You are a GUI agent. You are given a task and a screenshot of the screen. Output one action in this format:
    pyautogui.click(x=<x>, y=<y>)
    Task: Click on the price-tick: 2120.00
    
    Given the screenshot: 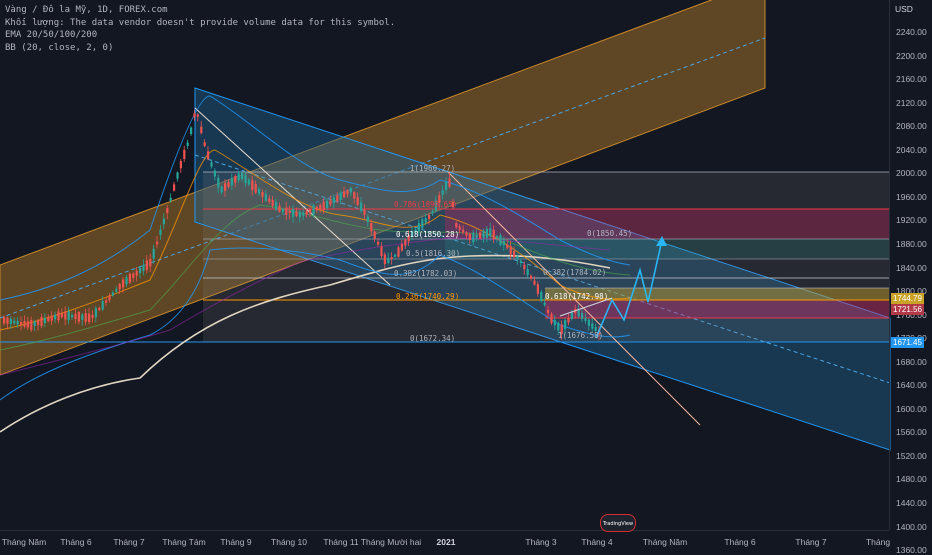 What is the action you would take?
    pyautogui.click(x=911, y=102)
    